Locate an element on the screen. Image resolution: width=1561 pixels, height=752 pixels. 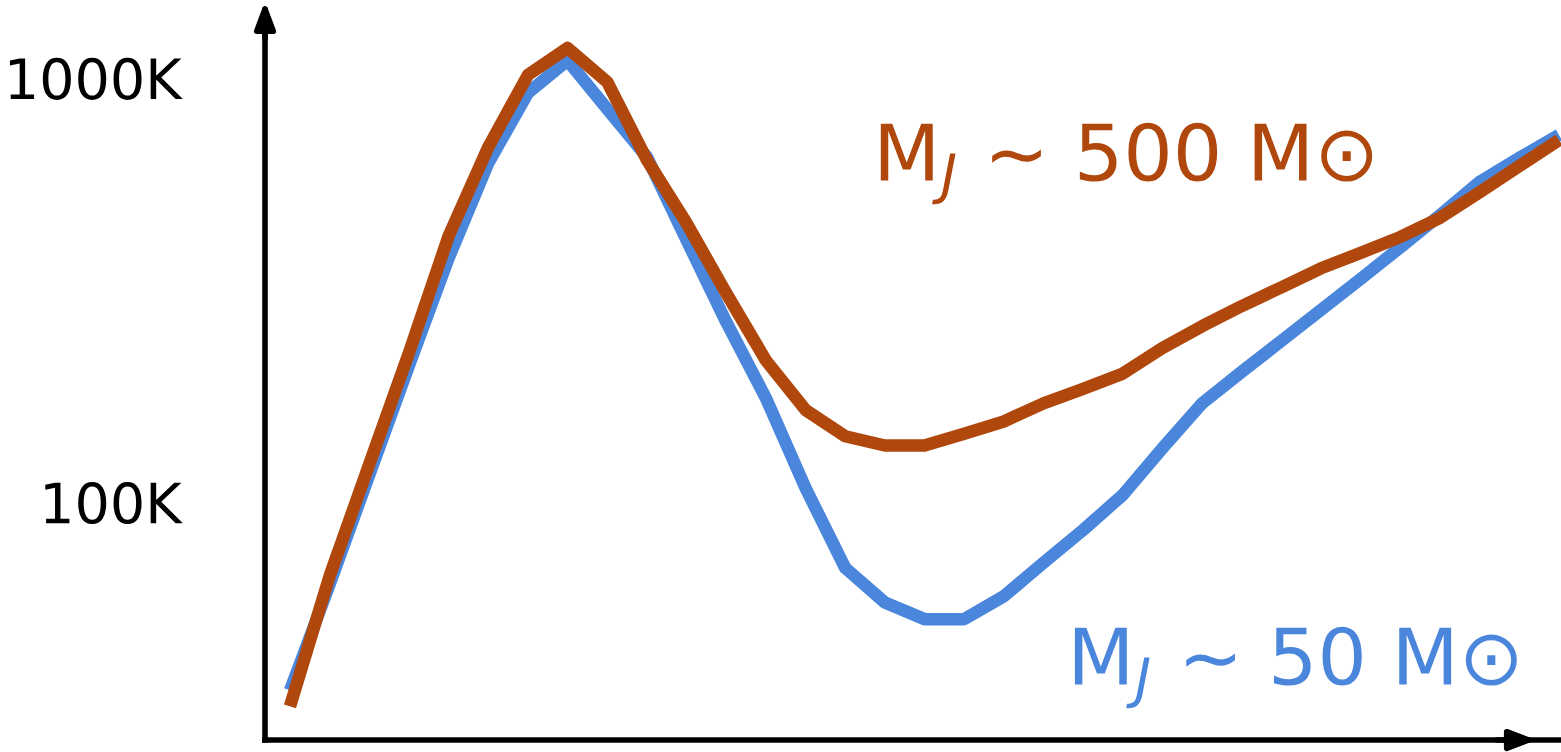
series-label: M$_{J}$ ~ 500 M⊙ is located at coordinates (1126, 163).